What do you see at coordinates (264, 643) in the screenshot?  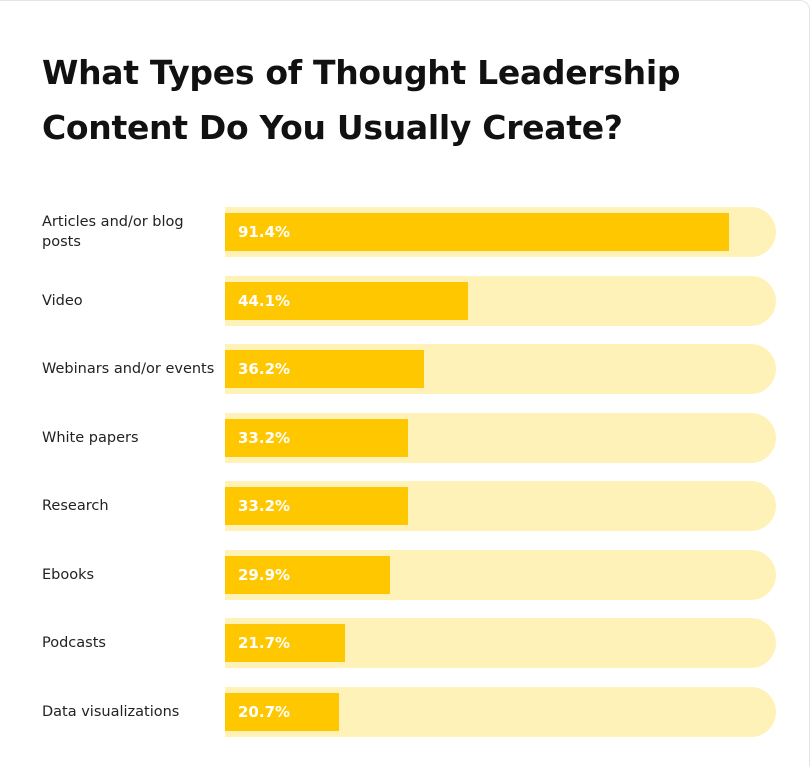 I see `value-label: 21.7%` at bounding box center [264, 643].